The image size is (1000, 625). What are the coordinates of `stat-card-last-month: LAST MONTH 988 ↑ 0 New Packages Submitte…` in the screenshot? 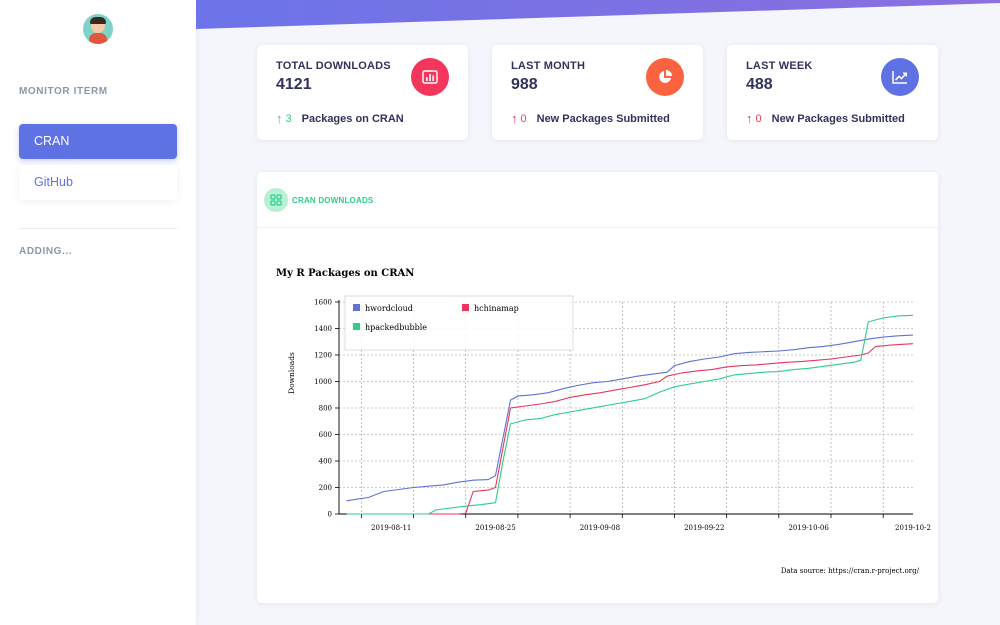 It's located at (597, 92).